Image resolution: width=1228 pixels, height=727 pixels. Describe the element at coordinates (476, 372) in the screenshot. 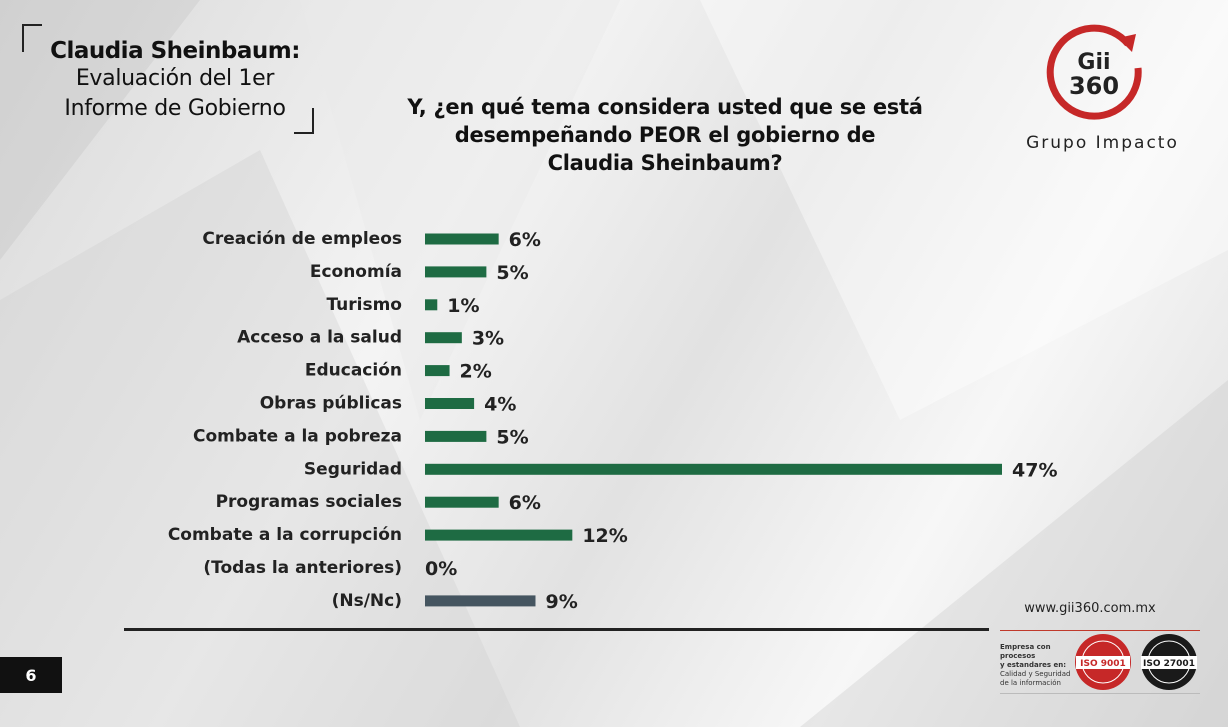

I see `value-label: 2%` at that location.